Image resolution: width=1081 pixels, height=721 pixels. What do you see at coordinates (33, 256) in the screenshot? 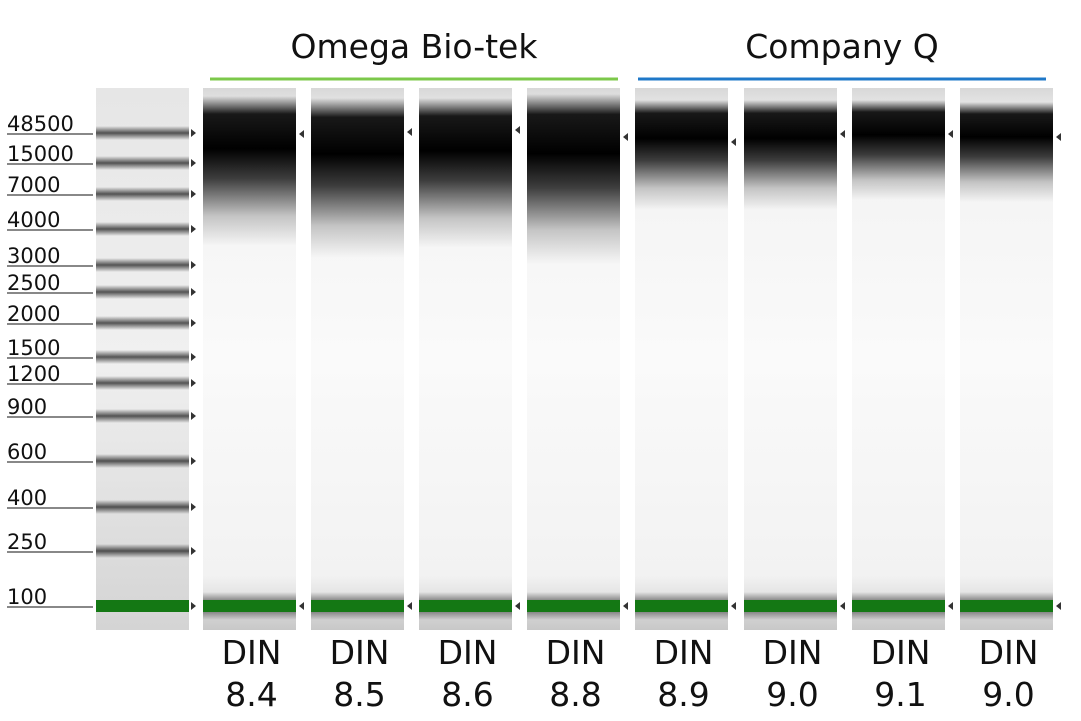
I see `ladder-label: 3000` at bounding box center [33, 256].